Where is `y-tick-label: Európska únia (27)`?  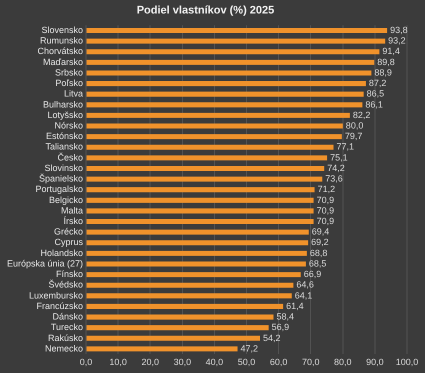
y-tick-label: Európska únia (27) is located at coordinates (45, 263).